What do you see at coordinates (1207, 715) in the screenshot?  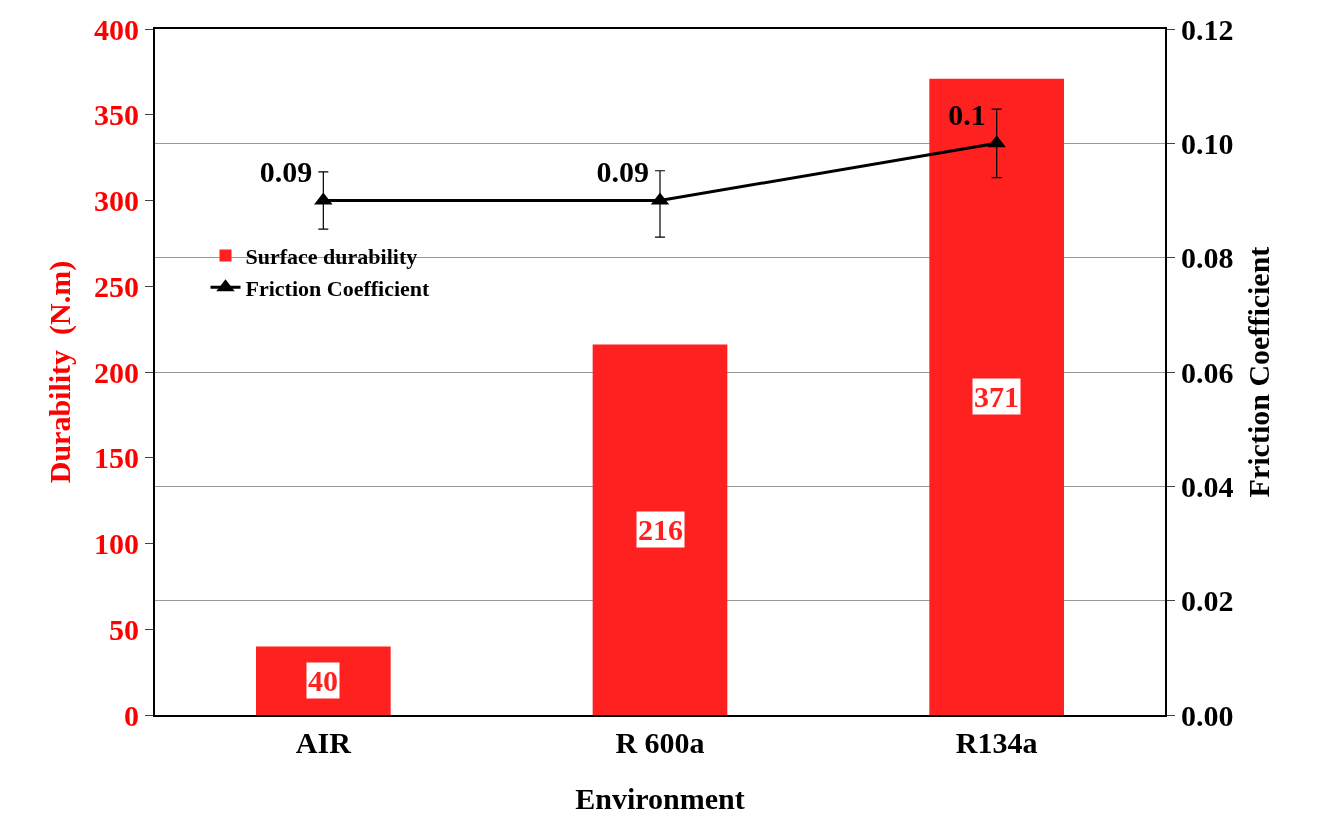 I see `y2-tick-label: 0.00` at bounding box center [1207, 715].